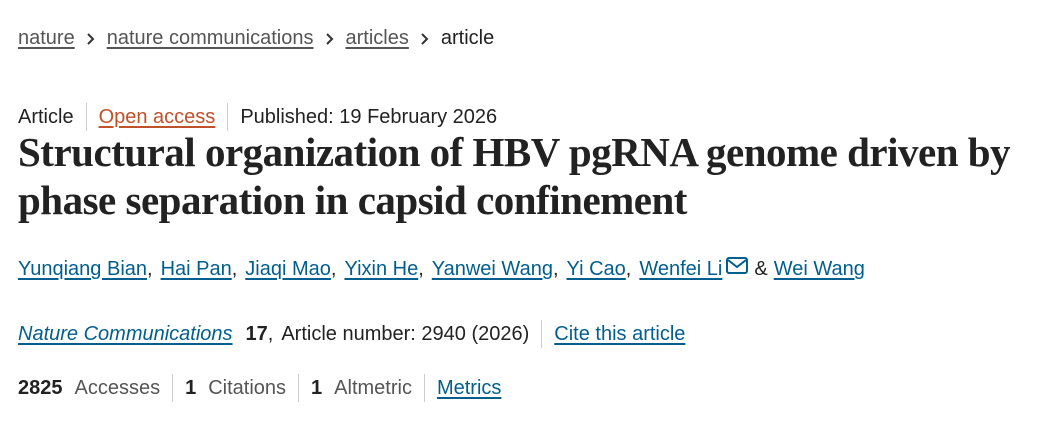 The image size is (1038, 424). What do you see at coordinates (373, 387) in the screenshot?
I see `metric-label: Altmetric` at bounding box center [373, 387].